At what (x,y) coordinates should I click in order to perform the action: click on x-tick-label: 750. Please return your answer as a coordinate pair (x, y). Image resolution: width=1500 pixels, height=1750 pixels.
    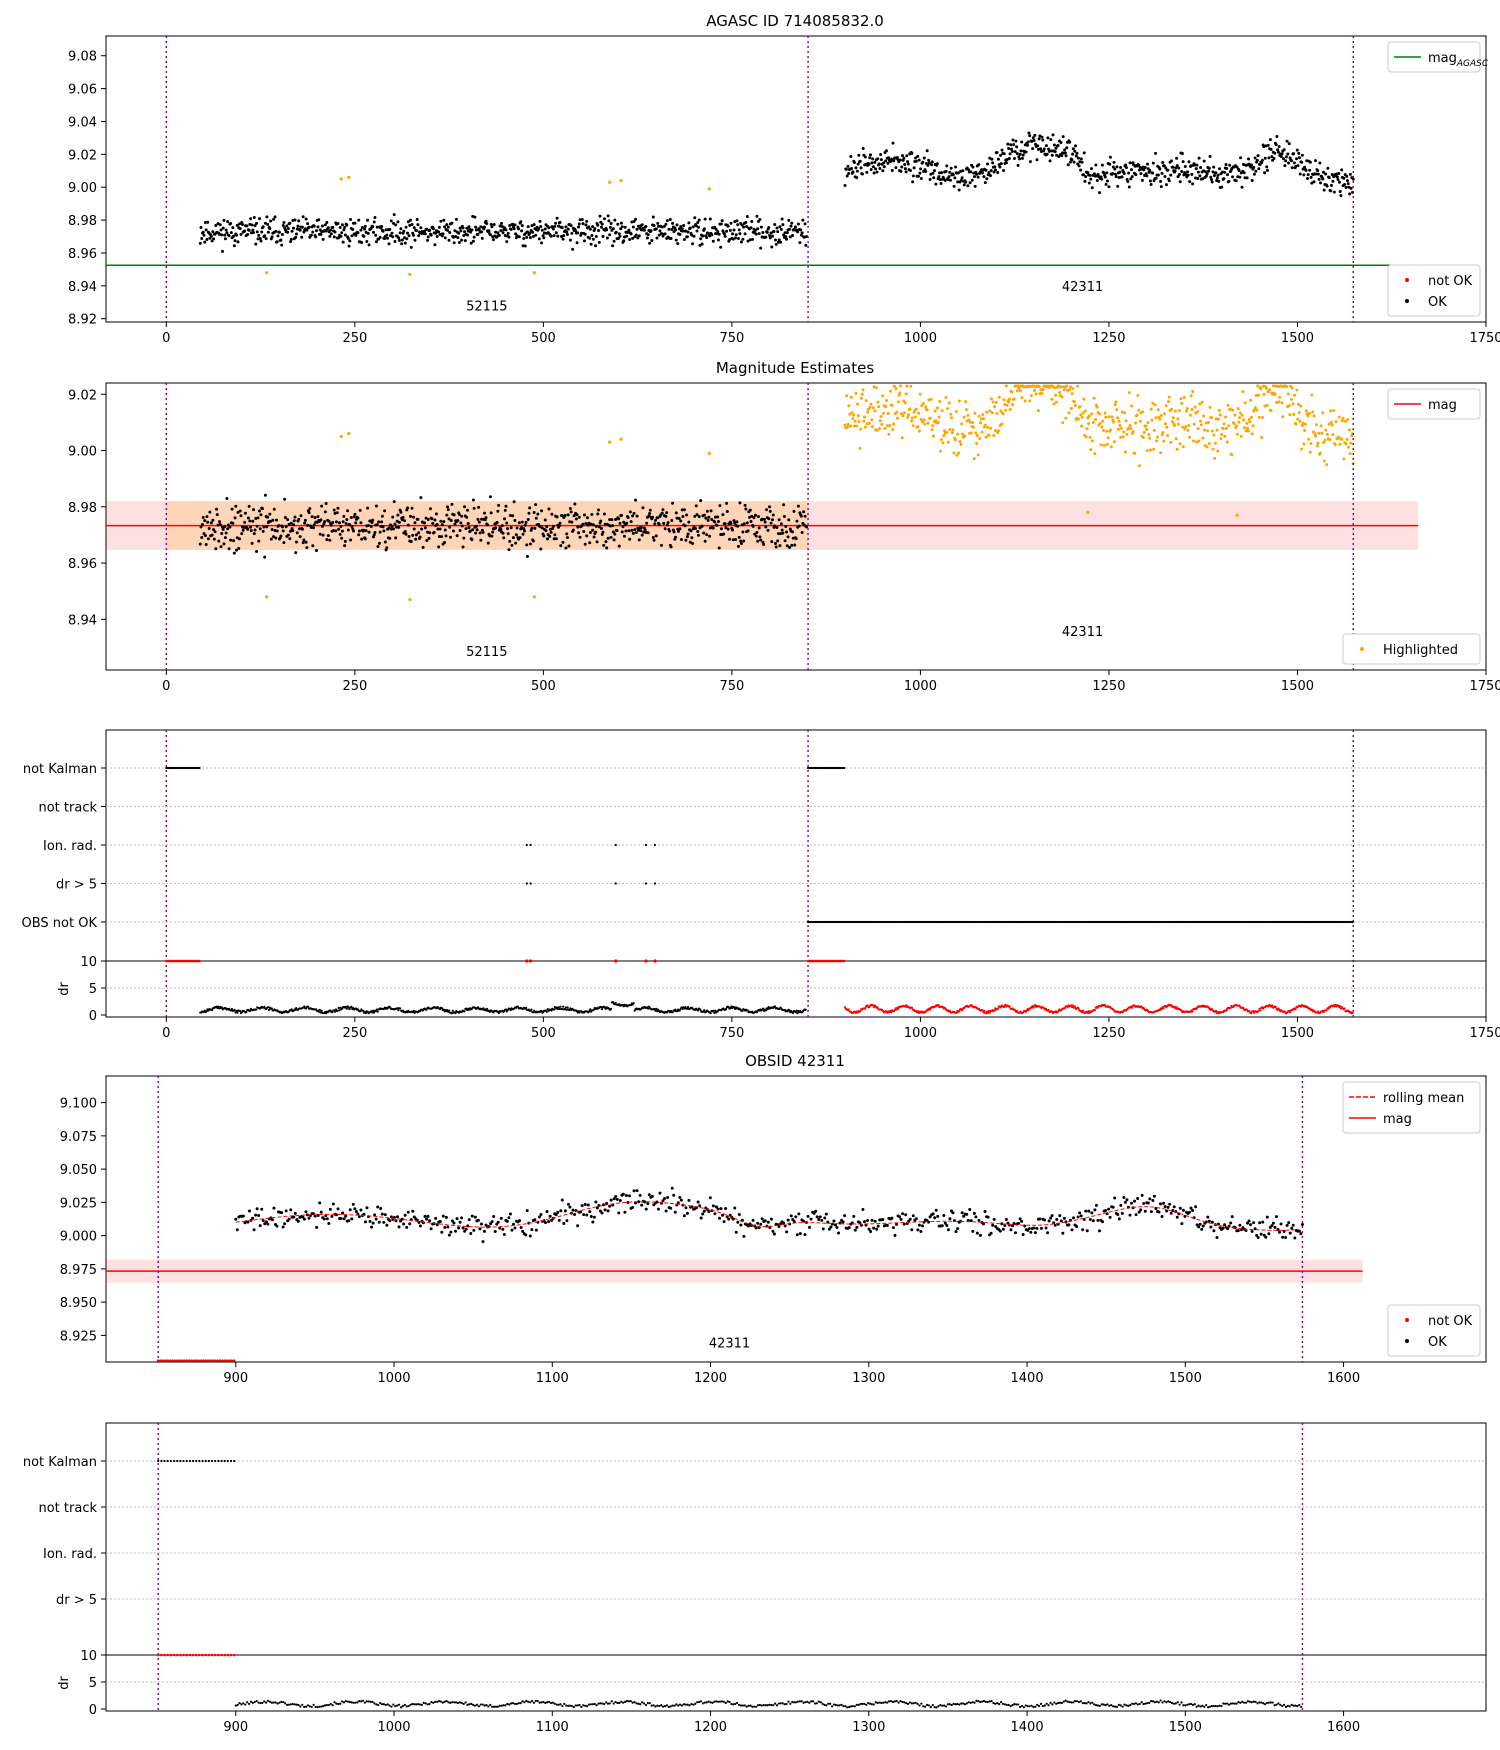
    Looking at the image, I should click on (731, 338).